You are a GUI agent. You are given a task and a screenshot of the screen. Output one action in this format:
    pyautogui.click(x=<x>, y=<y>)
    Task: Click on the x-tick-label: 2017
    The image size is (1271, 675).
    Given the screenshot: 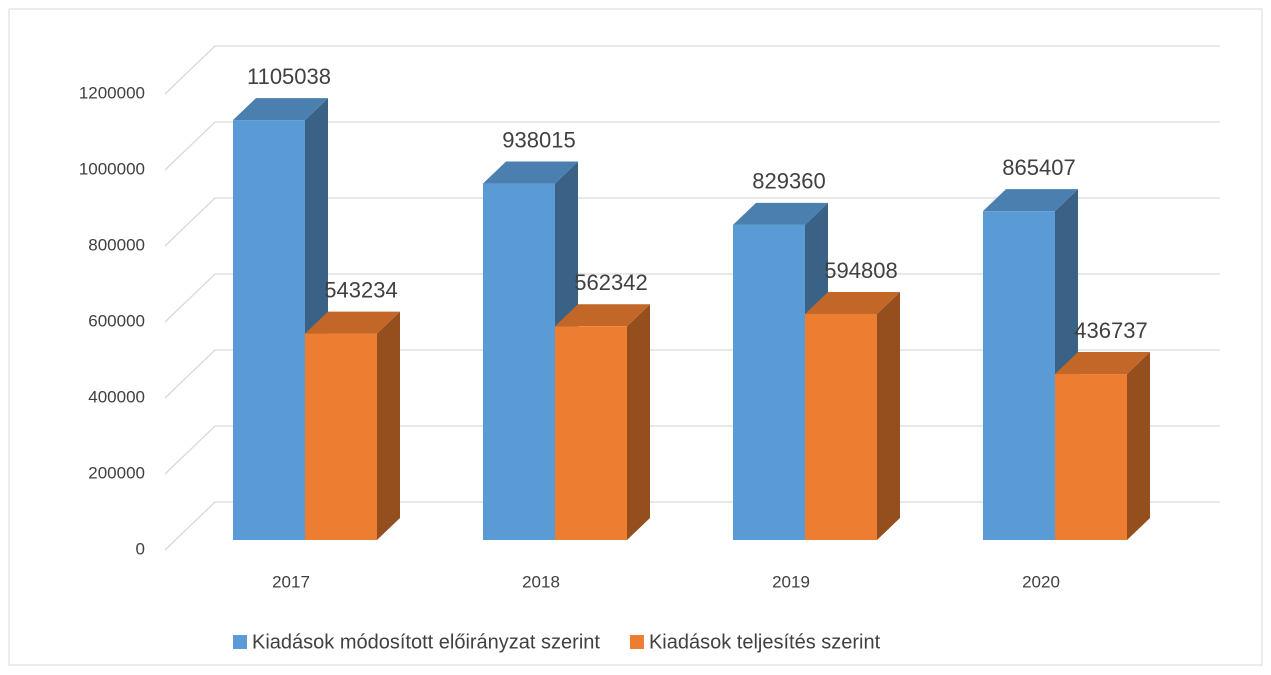 What is the action you would take?
    pyautogui.click(x=291, y=581)
    